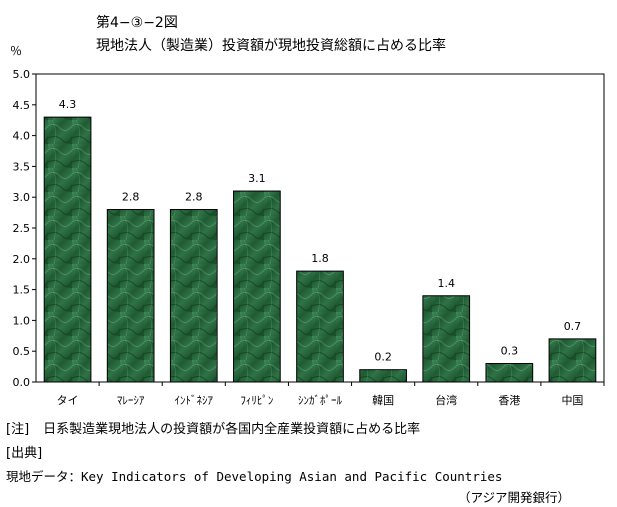  I want to click on x-tick-label: ｲﾝﾄﾞﾈｼｱ, so click(194, 400).